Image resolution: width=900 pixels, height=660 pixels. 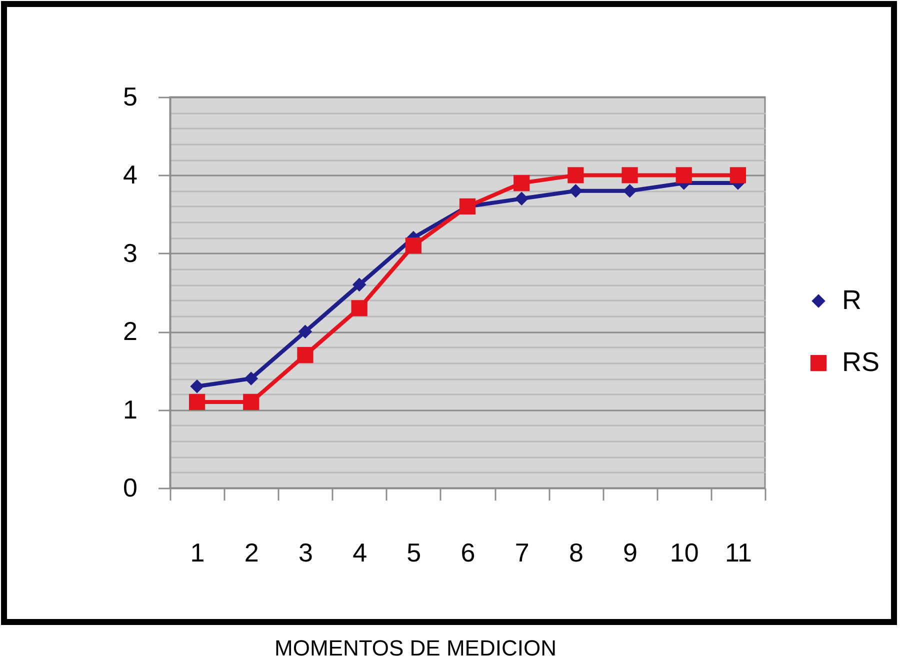 What do you see at coordinates (130, 487) in the screenshot?
I see `y-tick-label: 0` at bounding box center [130, 487].